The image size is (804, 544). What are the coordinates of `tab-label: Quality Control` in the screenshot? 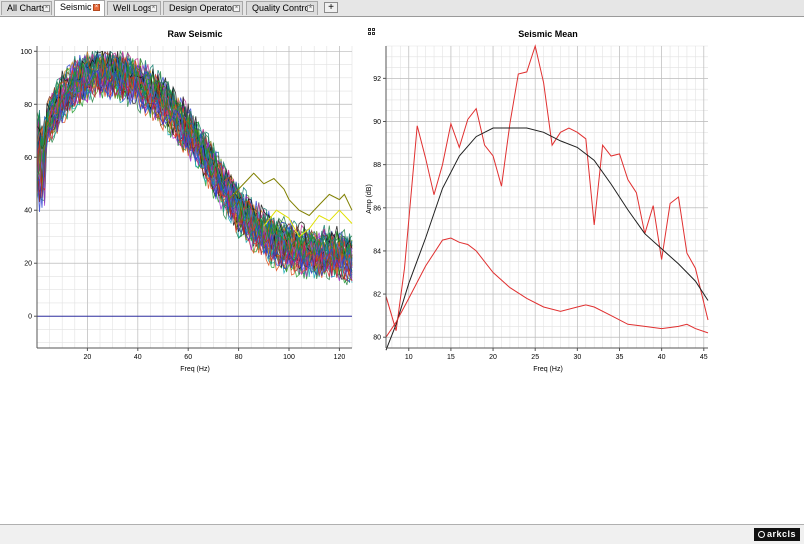 It's located at (282, 8).